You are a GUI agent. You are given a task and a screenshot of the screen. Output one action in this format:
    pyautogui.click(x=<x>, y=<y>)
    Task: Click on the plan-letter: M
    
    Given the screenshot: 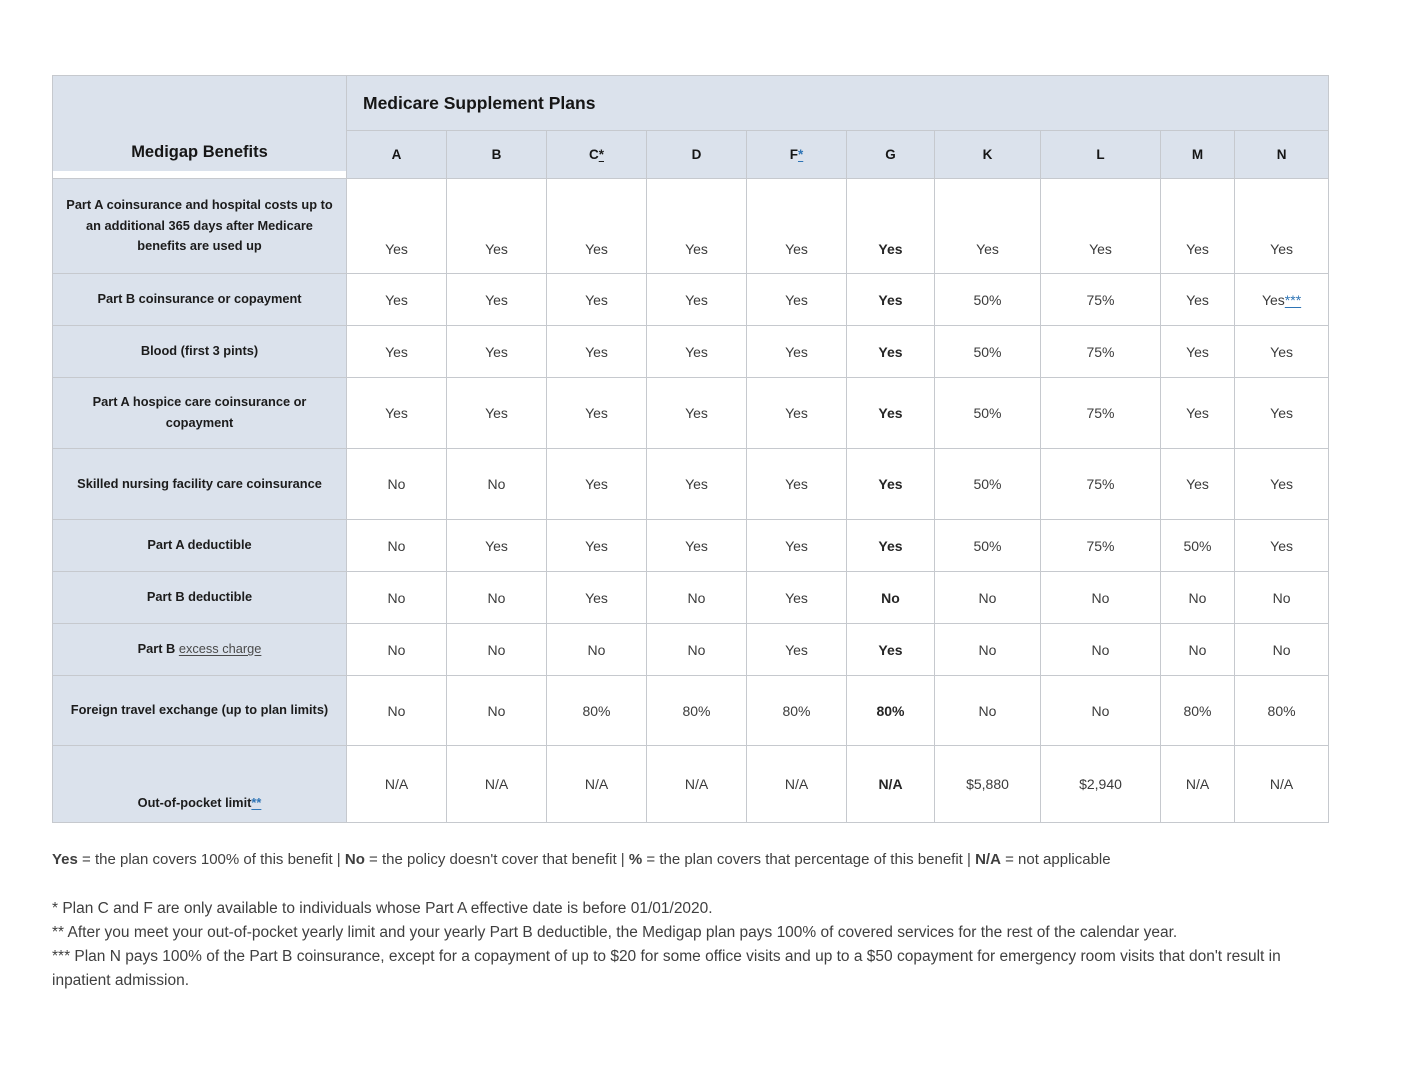 What is the action you would take?
    pyautogui.click(x=1197, y=154)
    